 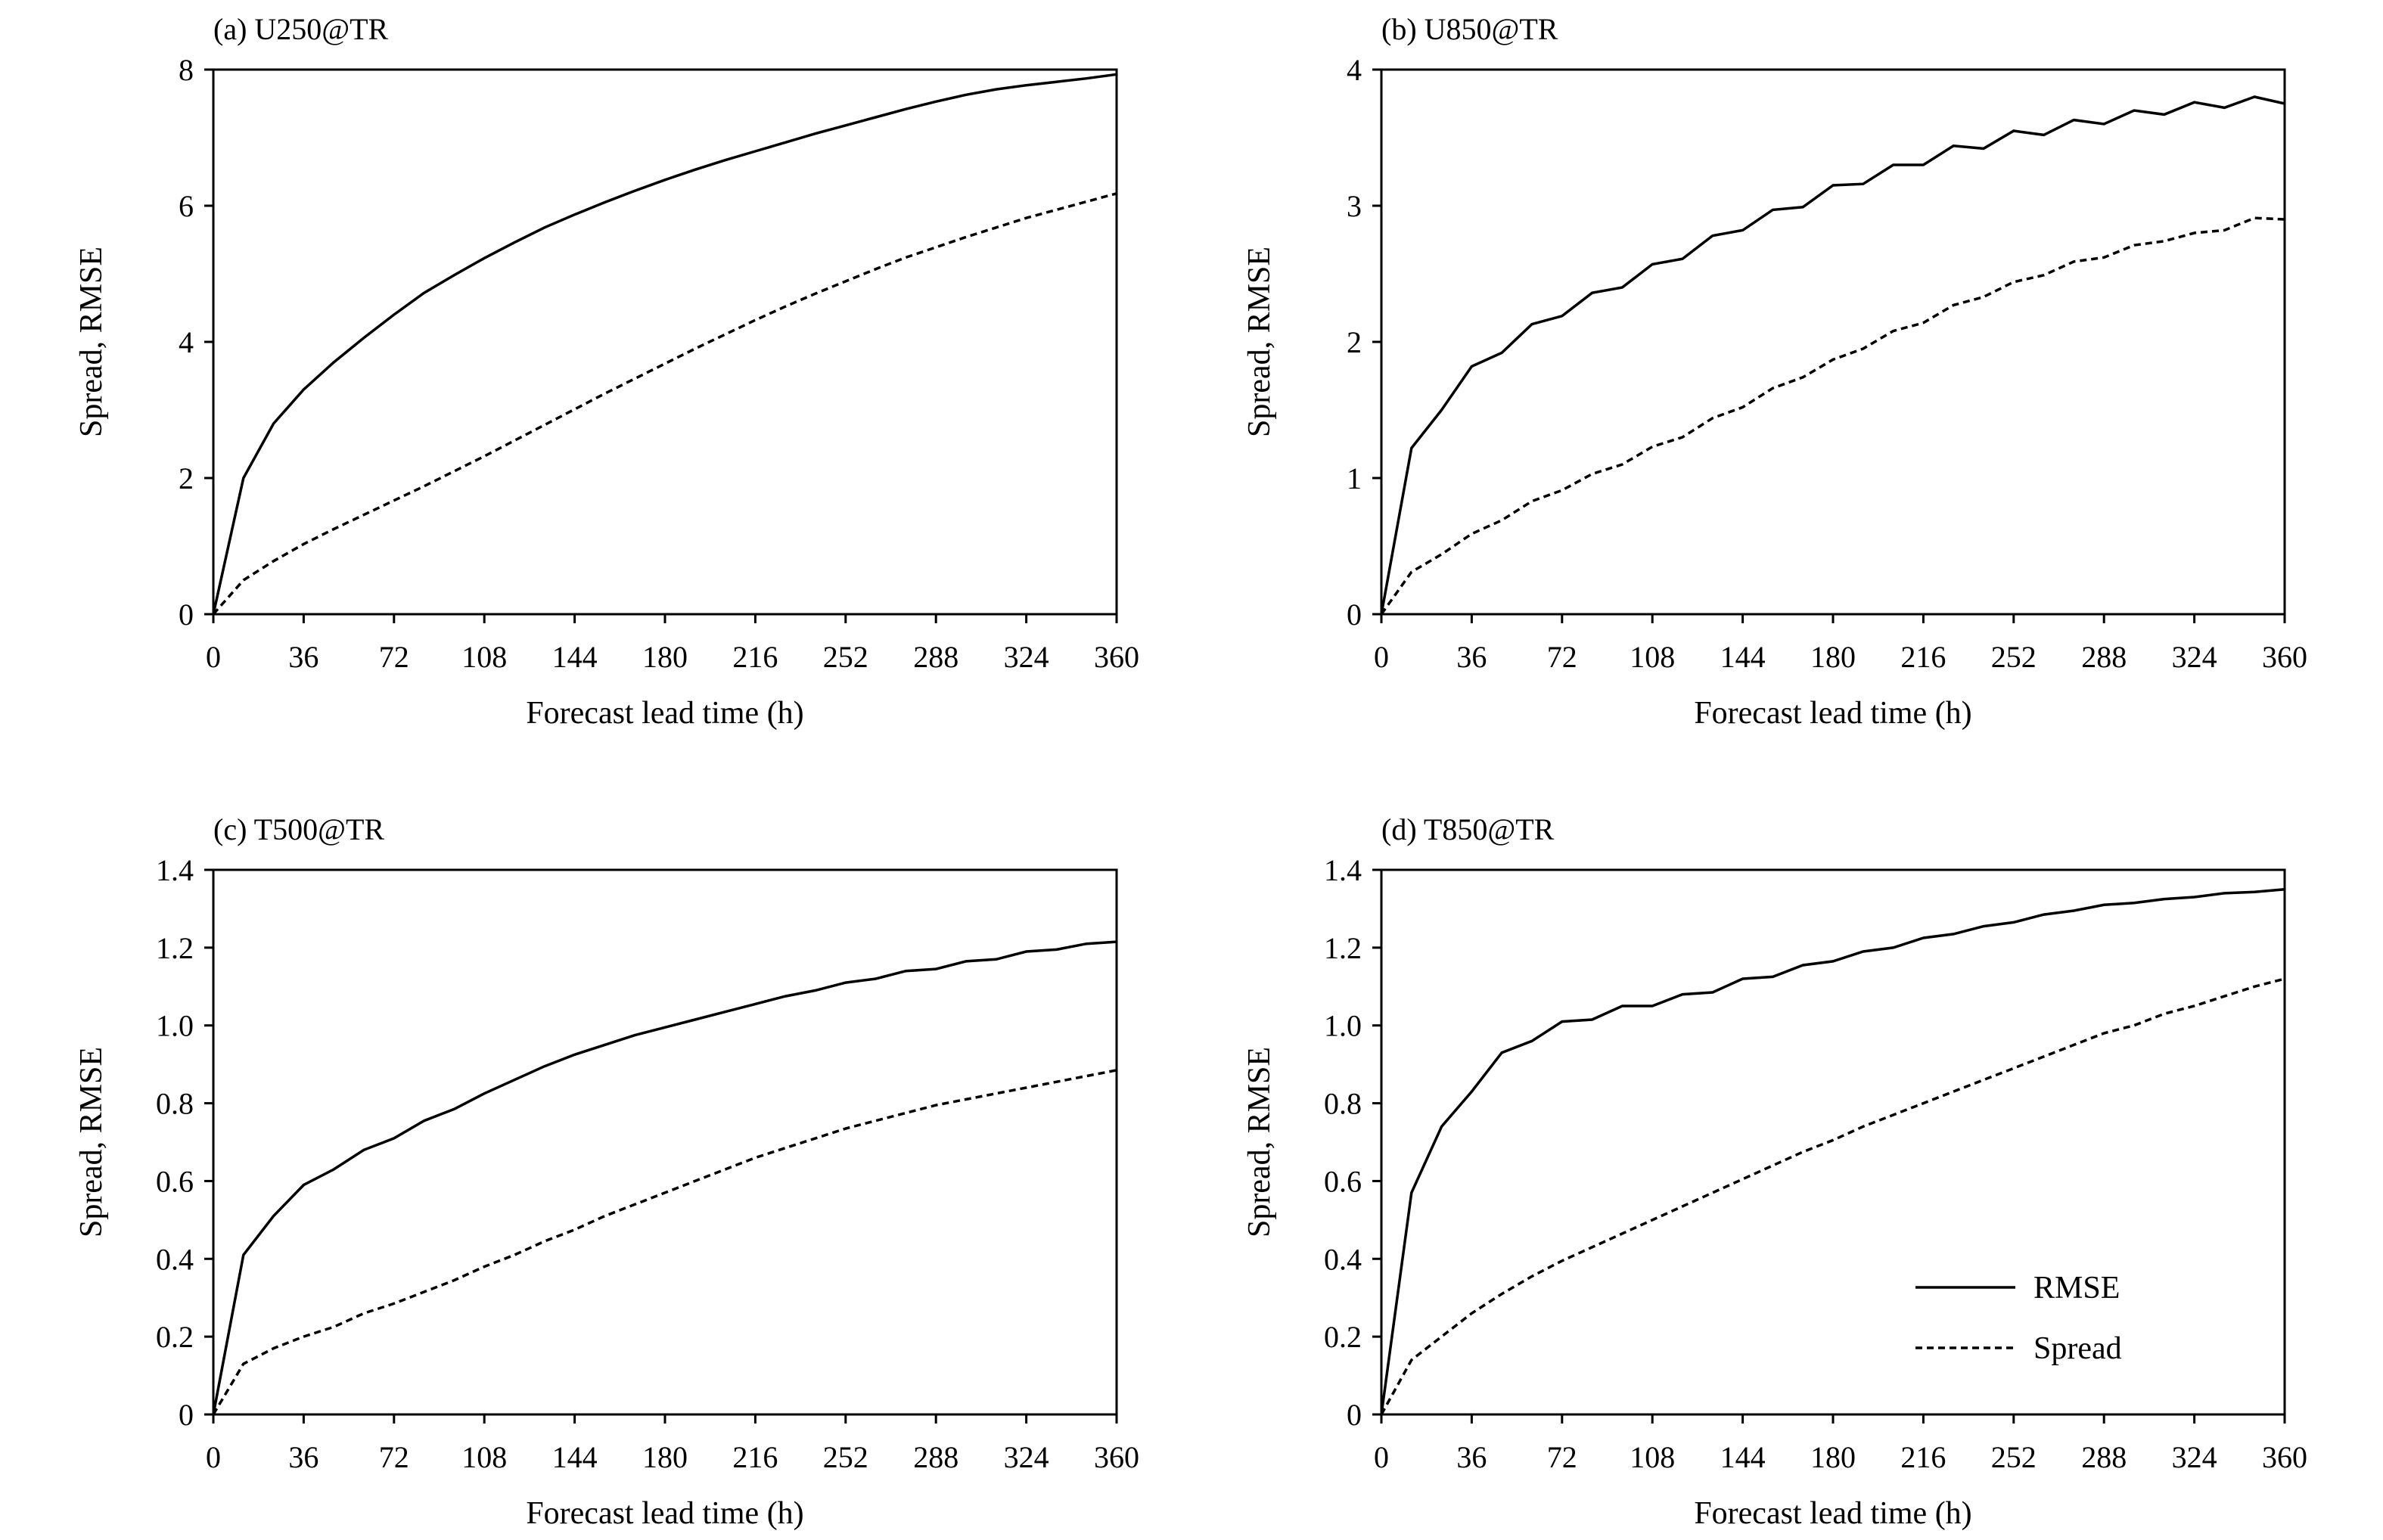 What do you see at coordinates (2076, 1288) in the screenshot?
I see `legend-label-rmse: RMSE` at bounding box center [2076, 1288].